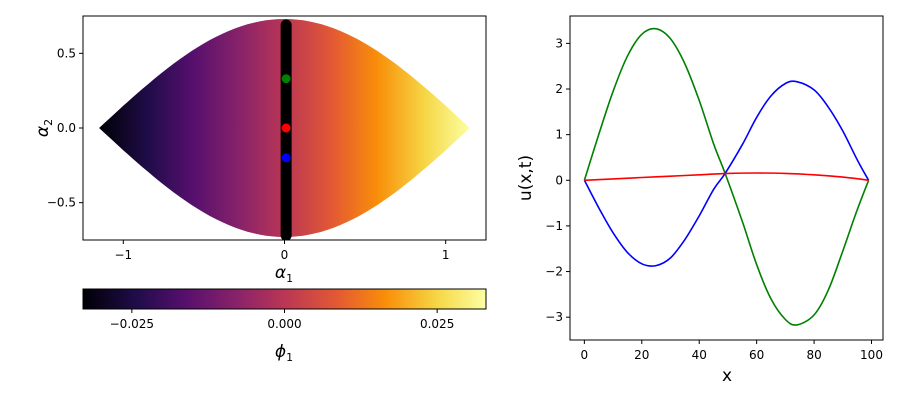  What do you see at coordinates (123, 255) in the screenshot?
I see `scatter-xtick-label: −1` at bounding box center [123, 255].